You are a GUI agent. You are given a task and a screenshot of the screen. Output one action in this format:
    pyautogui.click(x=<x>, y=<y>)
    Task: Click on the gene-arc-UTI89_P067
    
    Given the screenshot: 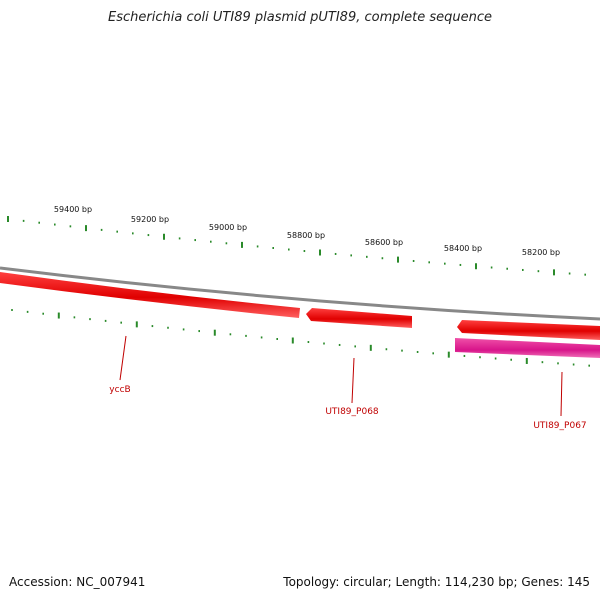 What is the action you would take?
    pyautogui.click(x=528, y=330)
    